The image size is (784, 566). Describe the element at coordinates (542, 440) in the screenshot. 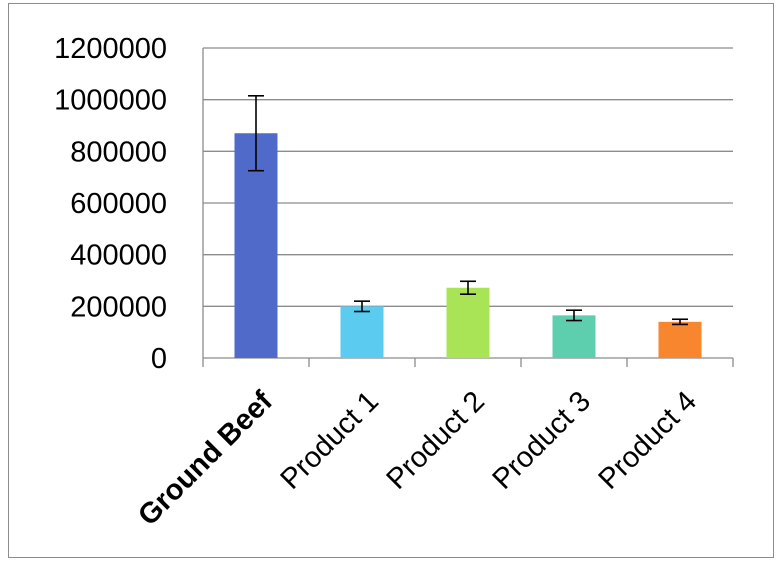

I see `x-tick-label: Product 3` at that location.